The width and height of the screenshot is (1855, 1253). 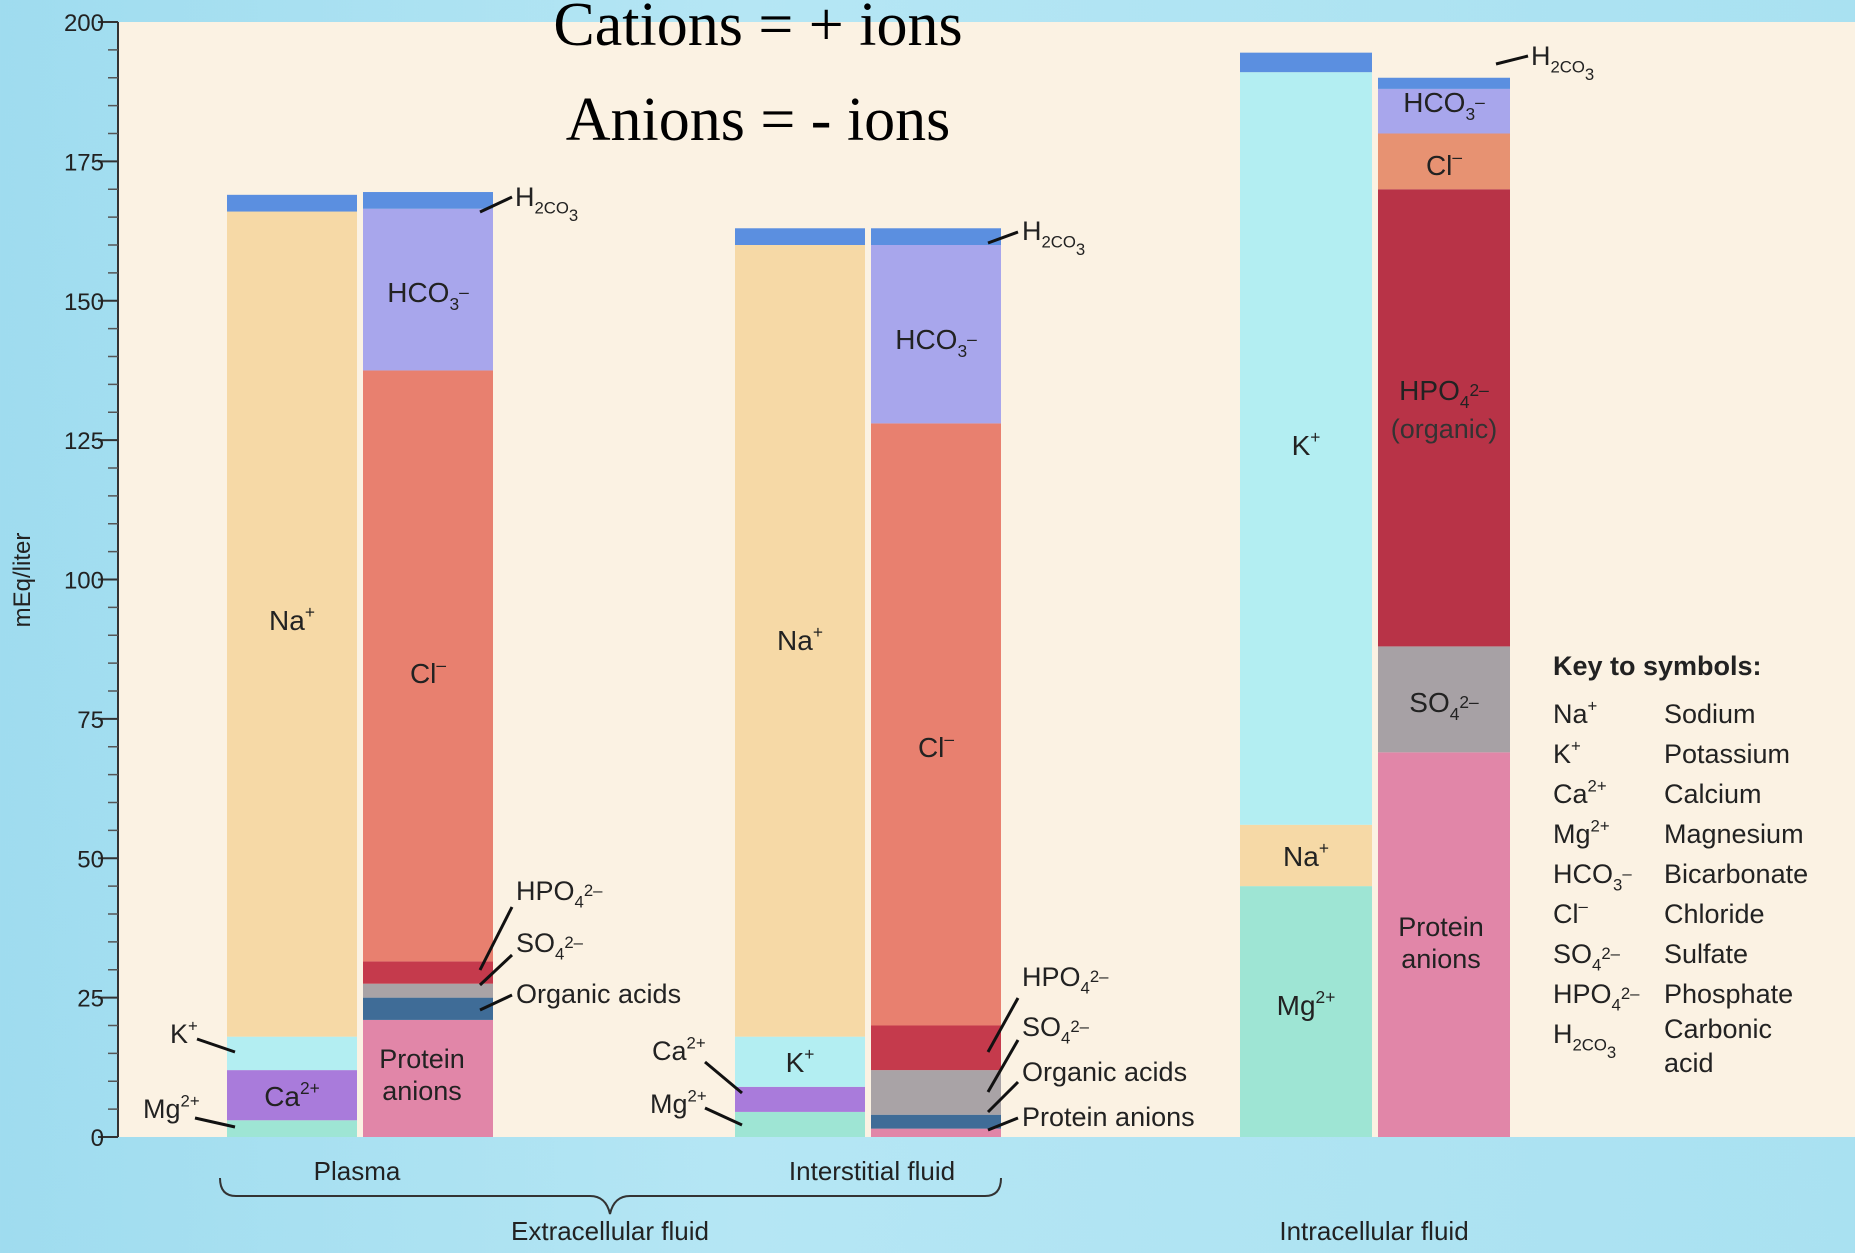 What do you see at coordinates (1056, 1030) in the screenshot?
I see `callout-so4-interstitial: SO42–` at bounding box center [1056, 1030].